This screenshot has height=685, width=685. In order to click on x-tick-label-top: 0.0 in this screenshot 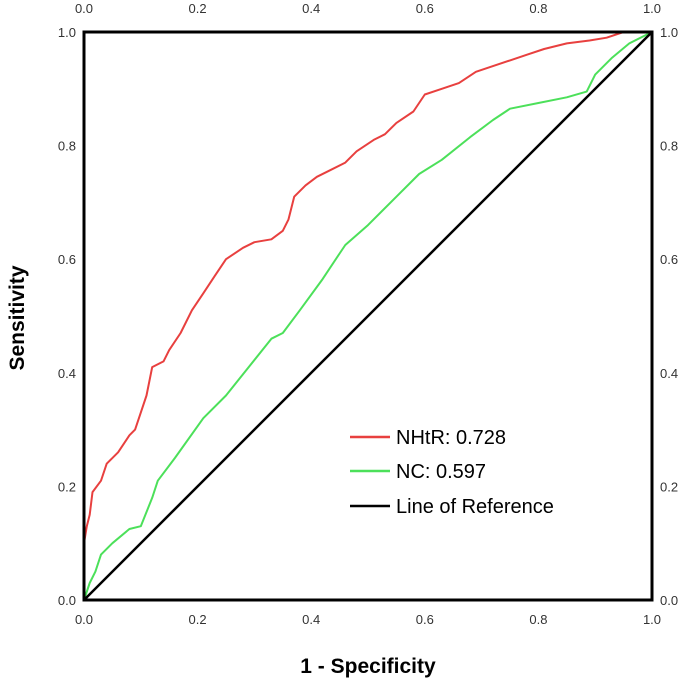, I will do `click(84, 8)`.